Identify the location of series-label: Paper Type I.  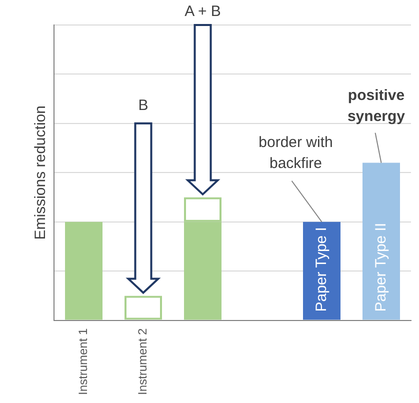
(321, 269).